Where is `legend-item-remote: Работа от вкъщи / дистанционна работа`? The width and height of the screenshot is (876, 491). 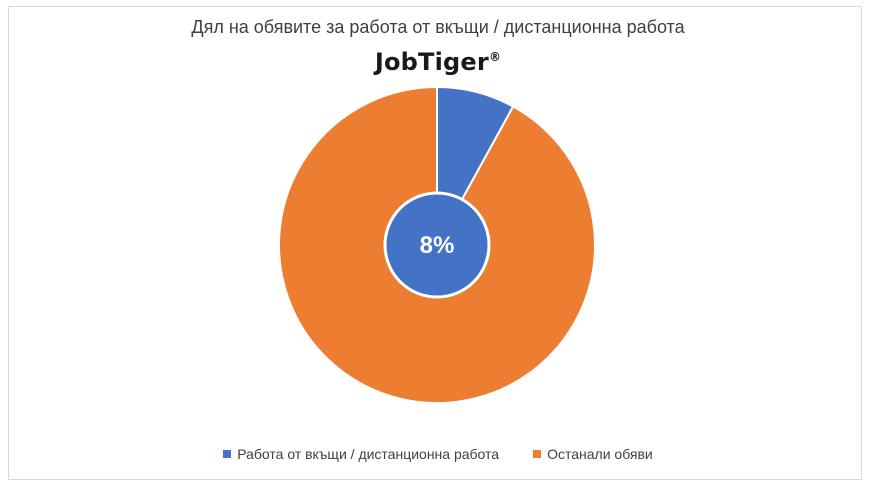 legend-item-remote: Работа от вкъщи / дистанционна работа is located at coordinates (361, 454).